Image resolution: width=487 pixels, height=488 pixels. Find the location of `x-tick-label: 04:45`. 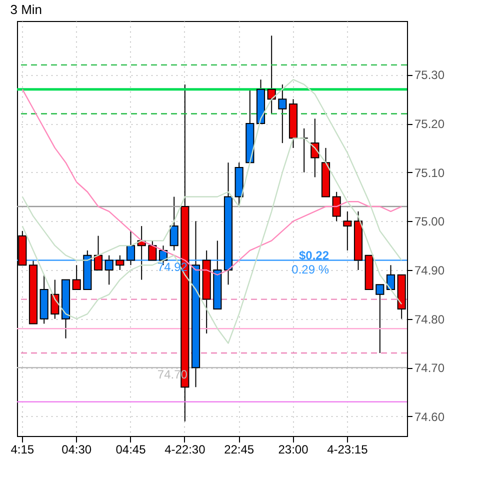

x-tick-label: 04:45 is located at coordinates (131, 449).